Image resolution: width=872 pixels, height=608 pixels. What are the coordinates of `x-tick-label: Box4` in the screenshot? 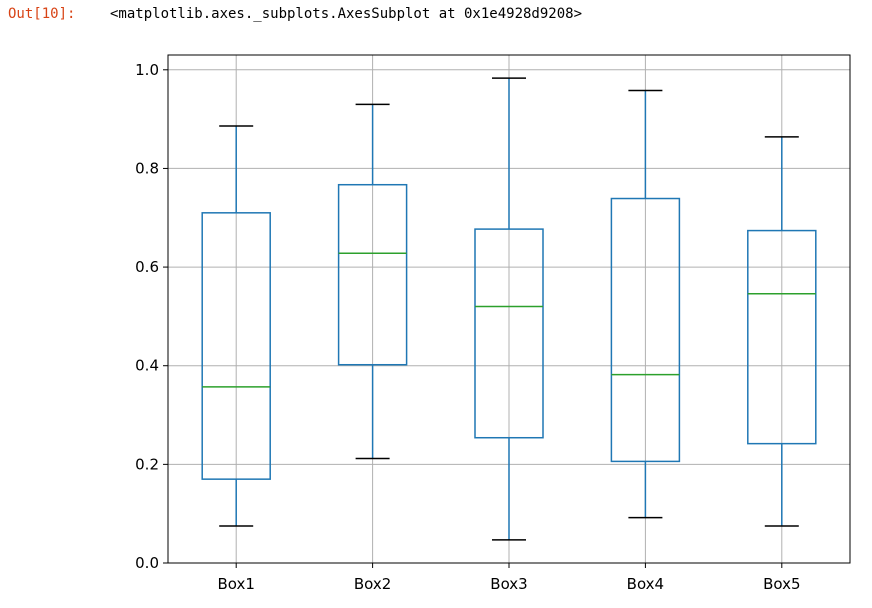 It's located at (645, 584).